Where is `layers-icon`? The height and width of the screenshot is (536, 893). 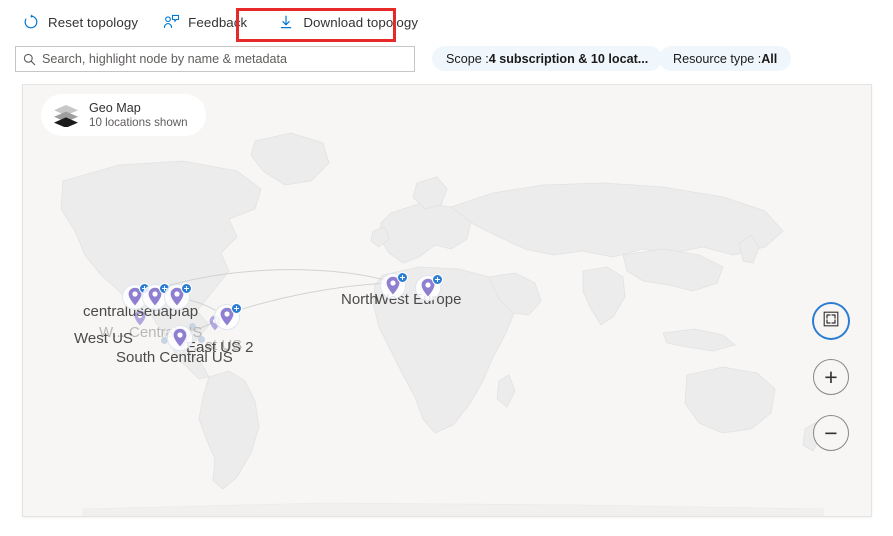
layers-icon is located at coordinates (66, 115).